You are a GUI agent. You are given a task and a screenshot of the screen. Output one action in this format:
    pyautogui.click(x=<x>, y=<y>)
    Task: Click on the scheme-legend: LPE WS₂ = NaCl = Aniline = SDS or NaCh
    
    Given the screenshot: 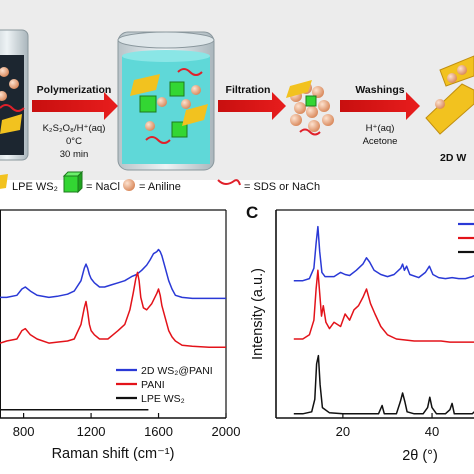 What is the action you would take?
    pyautogui.click(x=160, y=182)
    